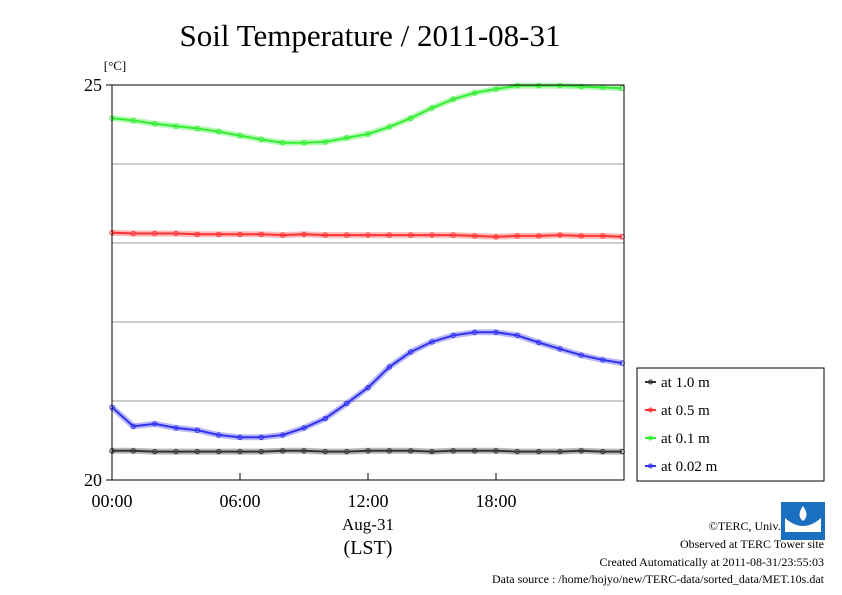 This screenshot has height=595, width=842. Describe the element at coordinates (685, 439) in the screenshot. I see `legend-label: at 0.1 m` at that location.